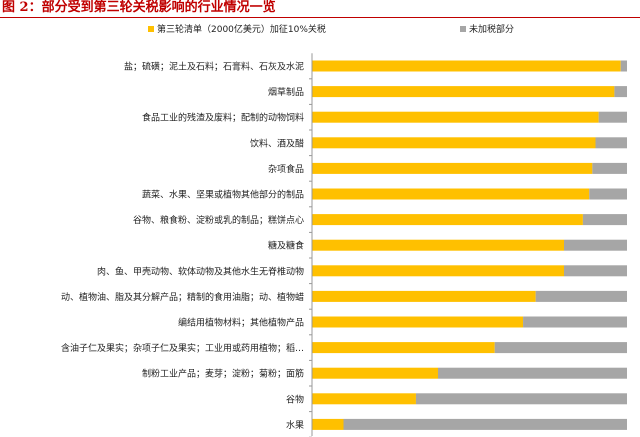 The width and height of the screenshot is (640, 437). Describe the element at coordinates (491, 29) in the screenshot. I see `legend-label-1: 未加税部分` at that location.